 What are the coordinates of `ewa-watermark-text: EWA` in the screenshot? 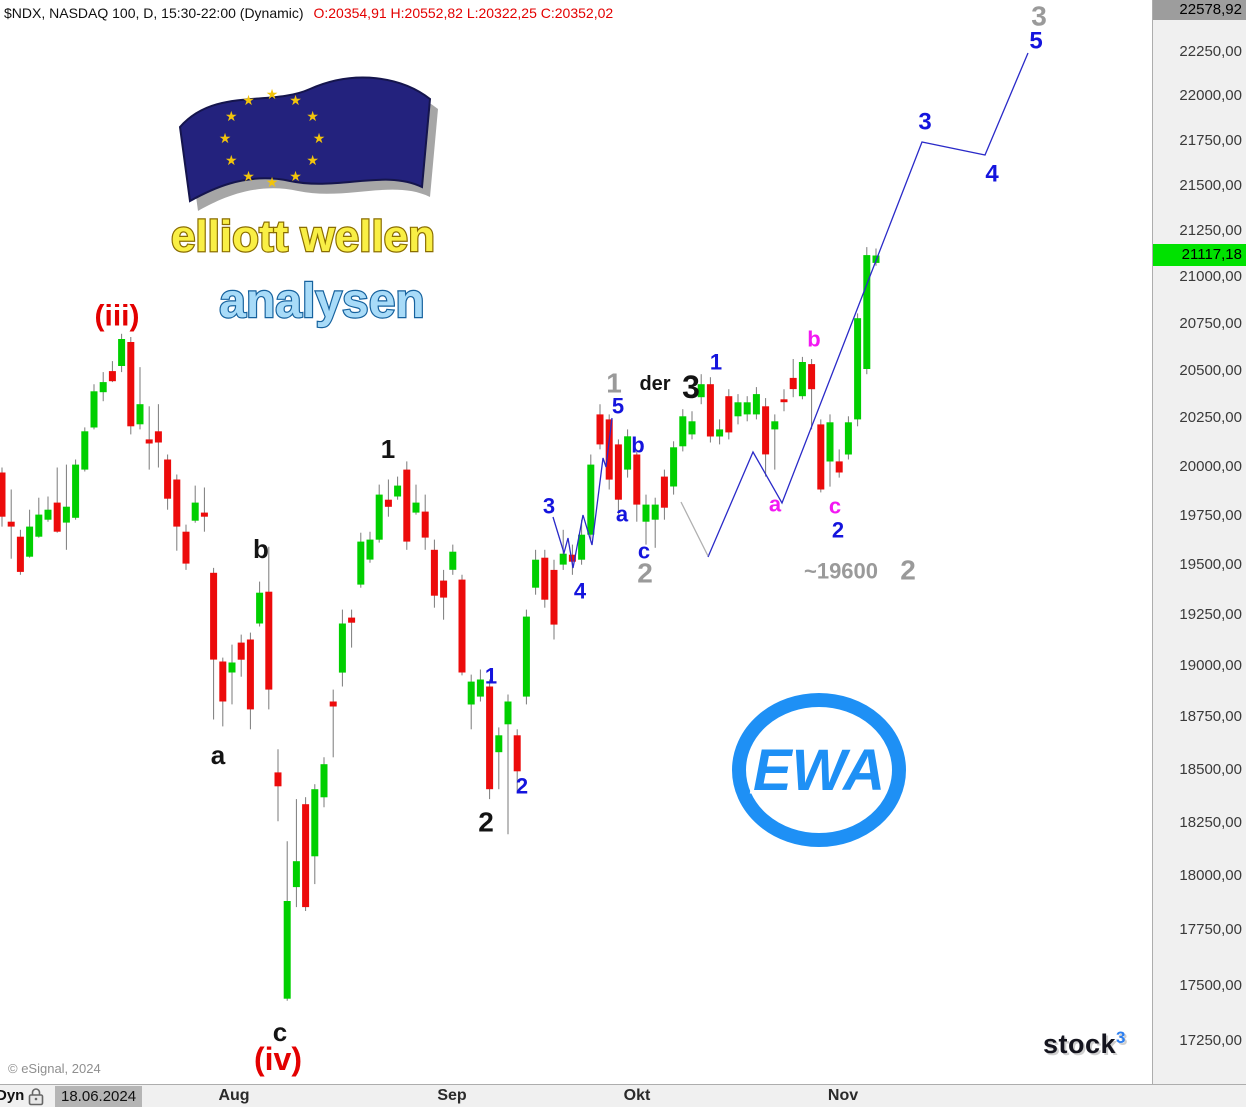 It's located at (819, 770).